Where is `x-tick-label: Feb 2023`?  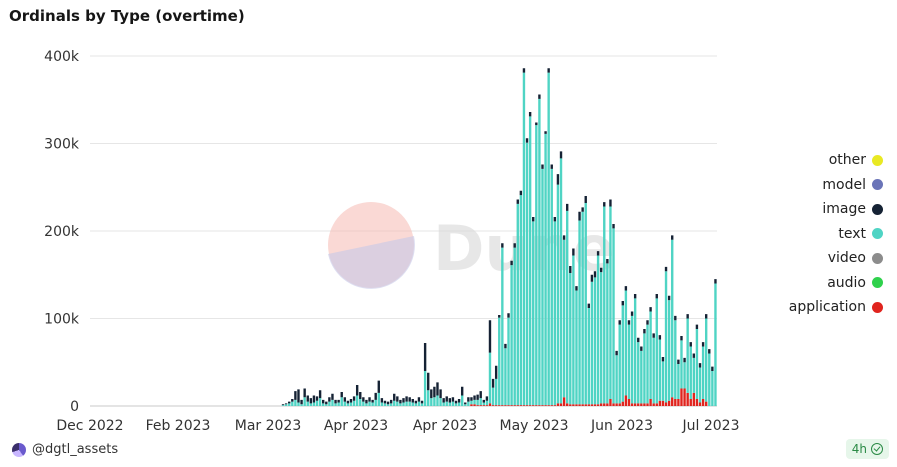
x-tick-label: Feb 2023 is located at coordinates (178, 426).